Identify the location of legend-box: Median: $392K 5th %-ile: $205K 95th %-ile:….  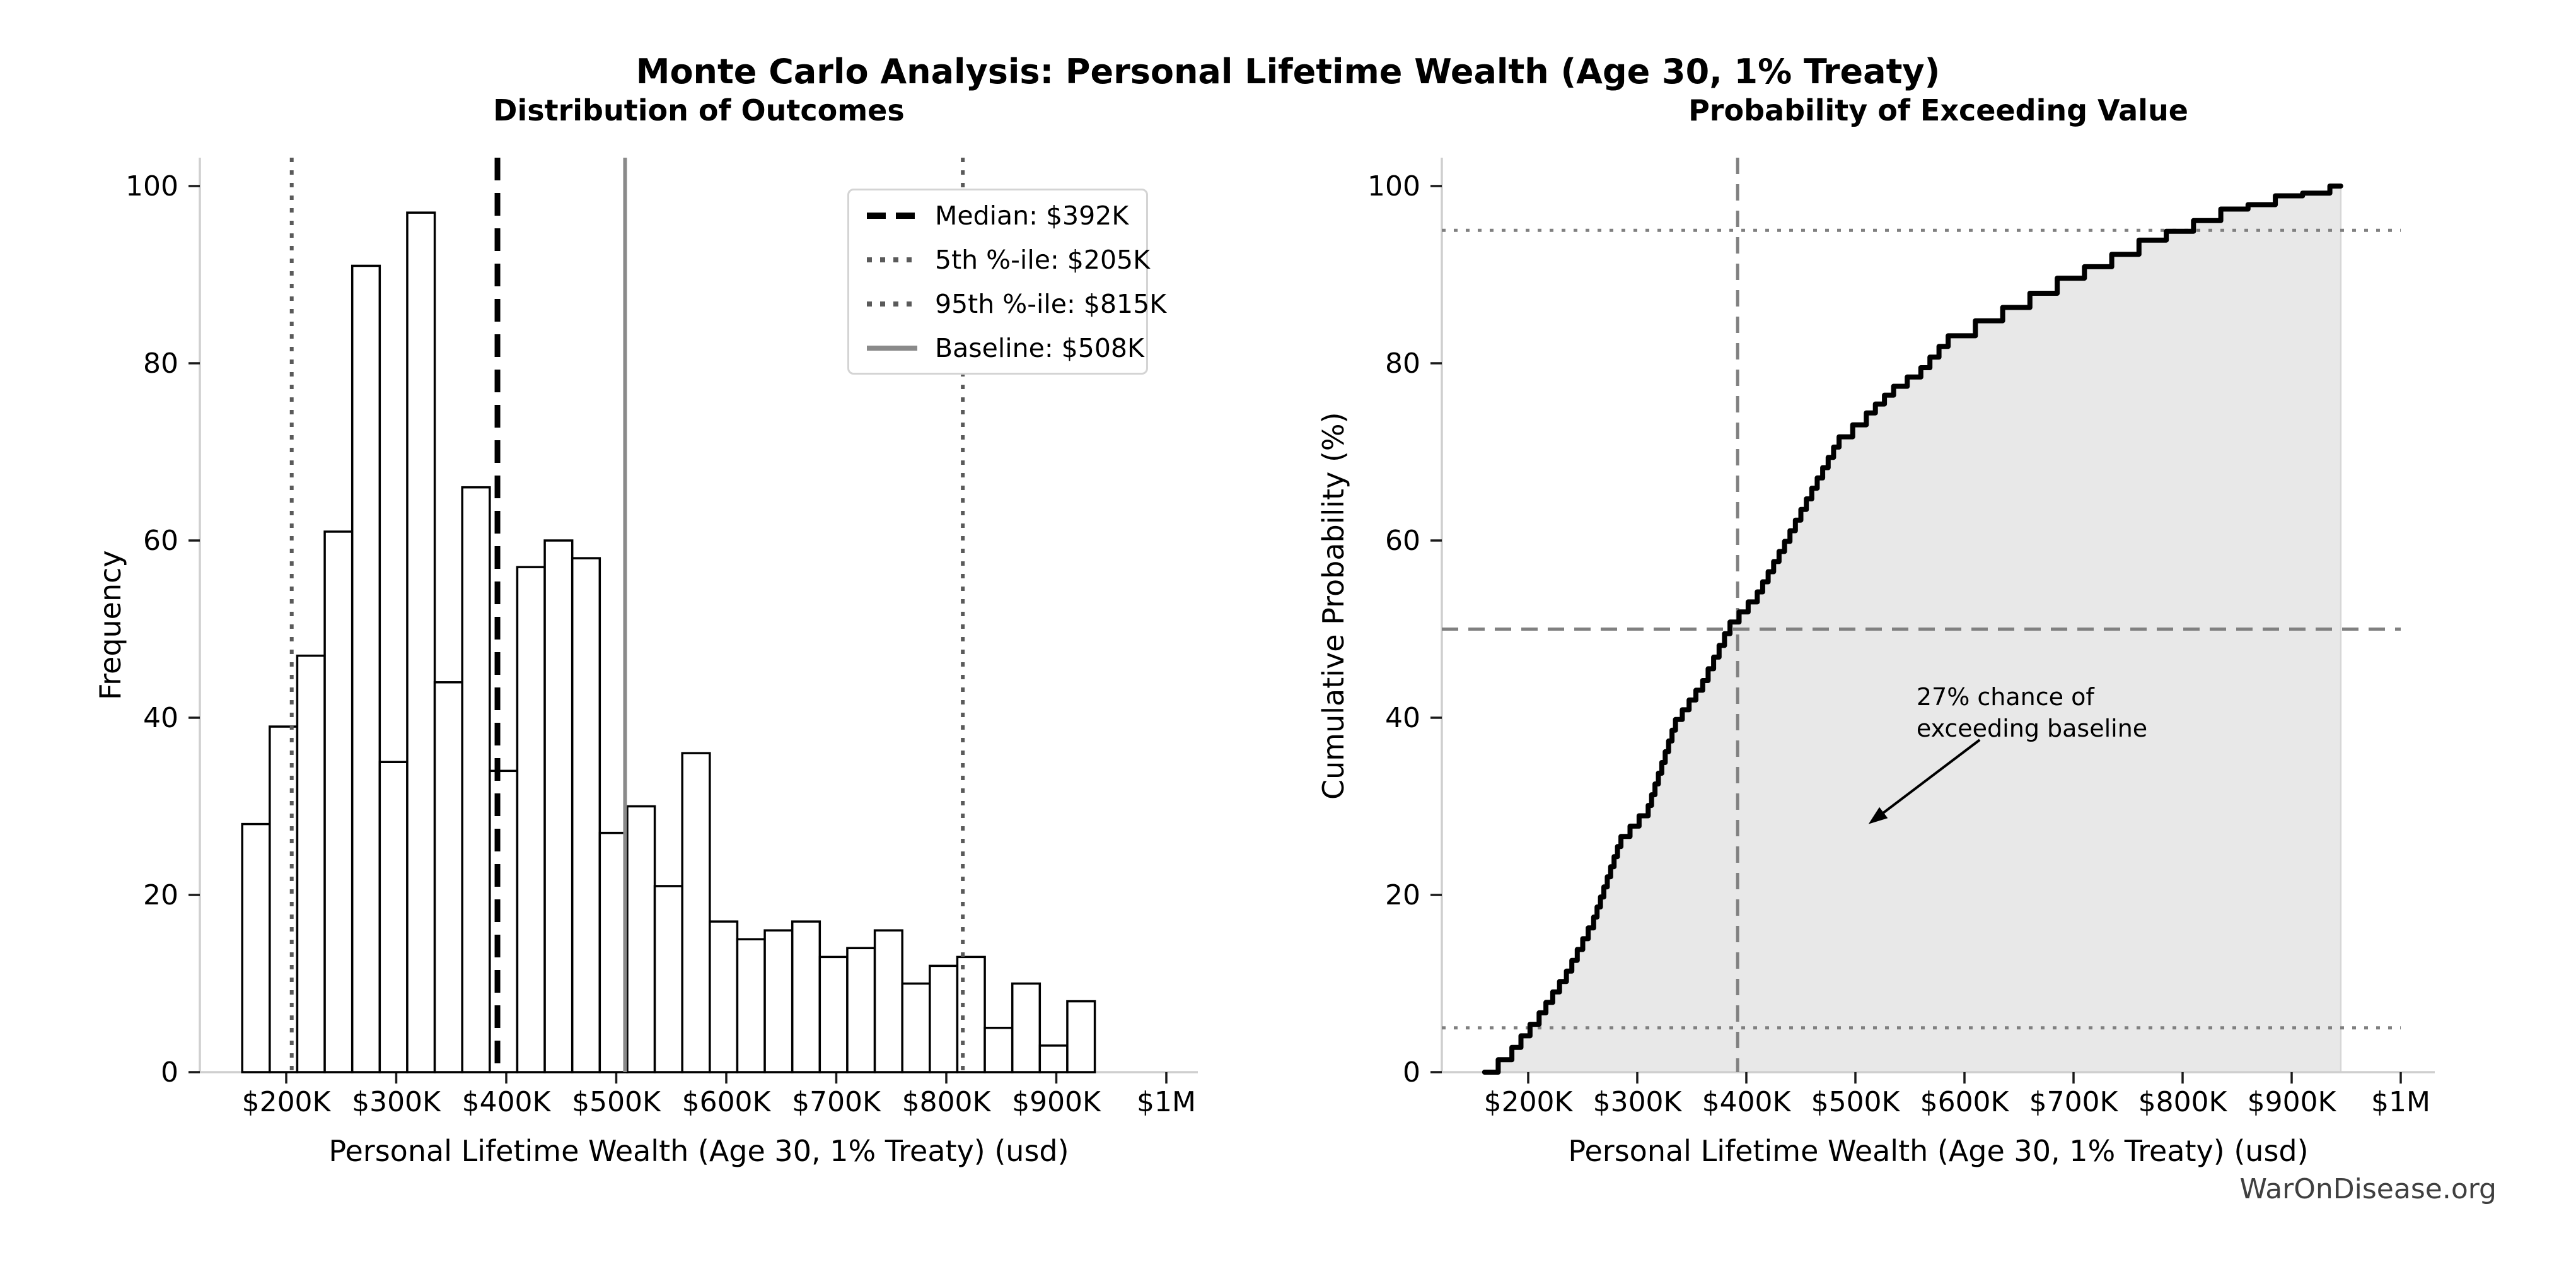
(1007, 282).